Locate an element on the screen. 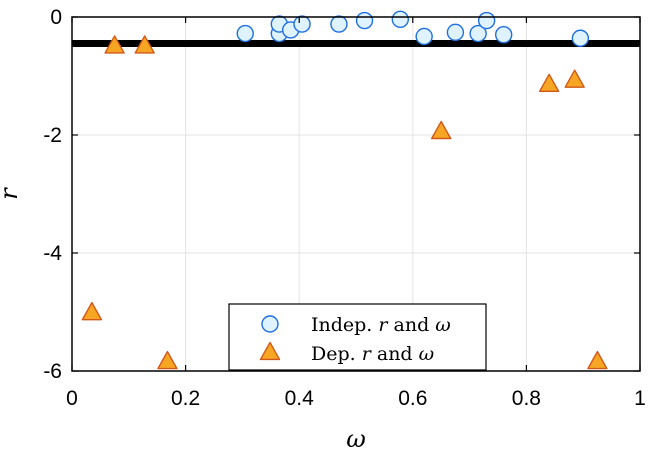 The width and height of the screenshot is (664, 459). y-tick-label: -4 is located at coordinates (52, 253).